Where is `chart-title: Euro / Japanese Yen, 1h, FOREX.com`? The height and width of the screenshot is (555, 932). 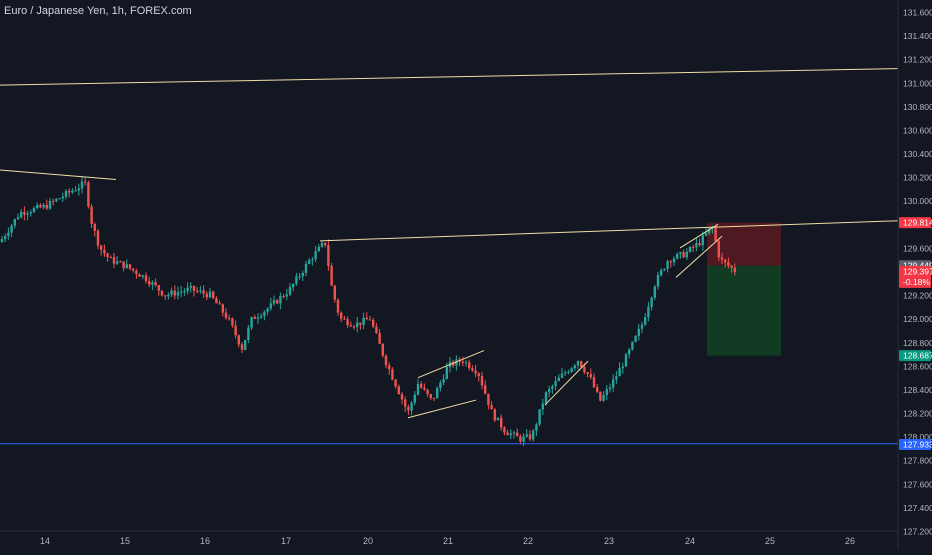 chart-title: Euro / Japanese Yen, 1h, FOREX.com is located at coordinates (98, 11).